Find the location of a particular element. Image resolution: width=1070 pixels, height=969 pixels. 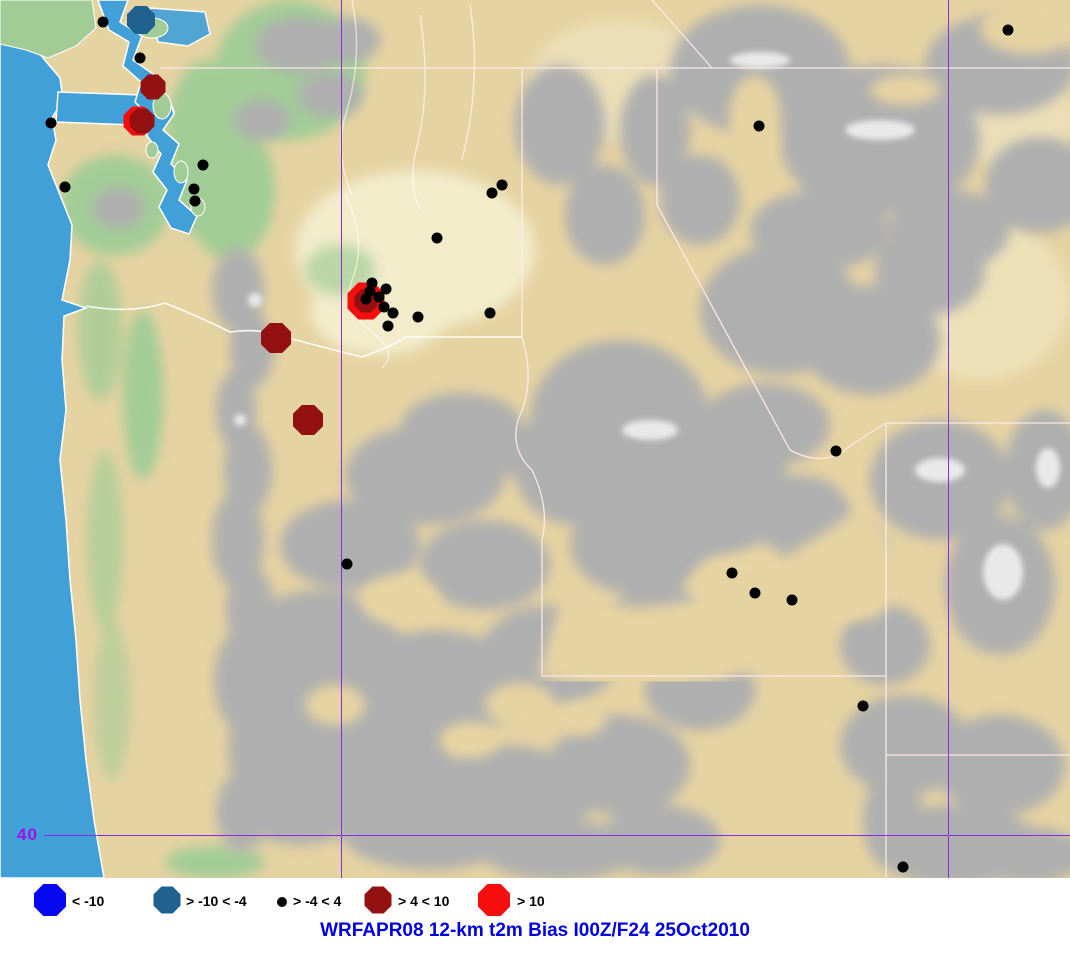

plain-patch is located at coordinates (745, 585).